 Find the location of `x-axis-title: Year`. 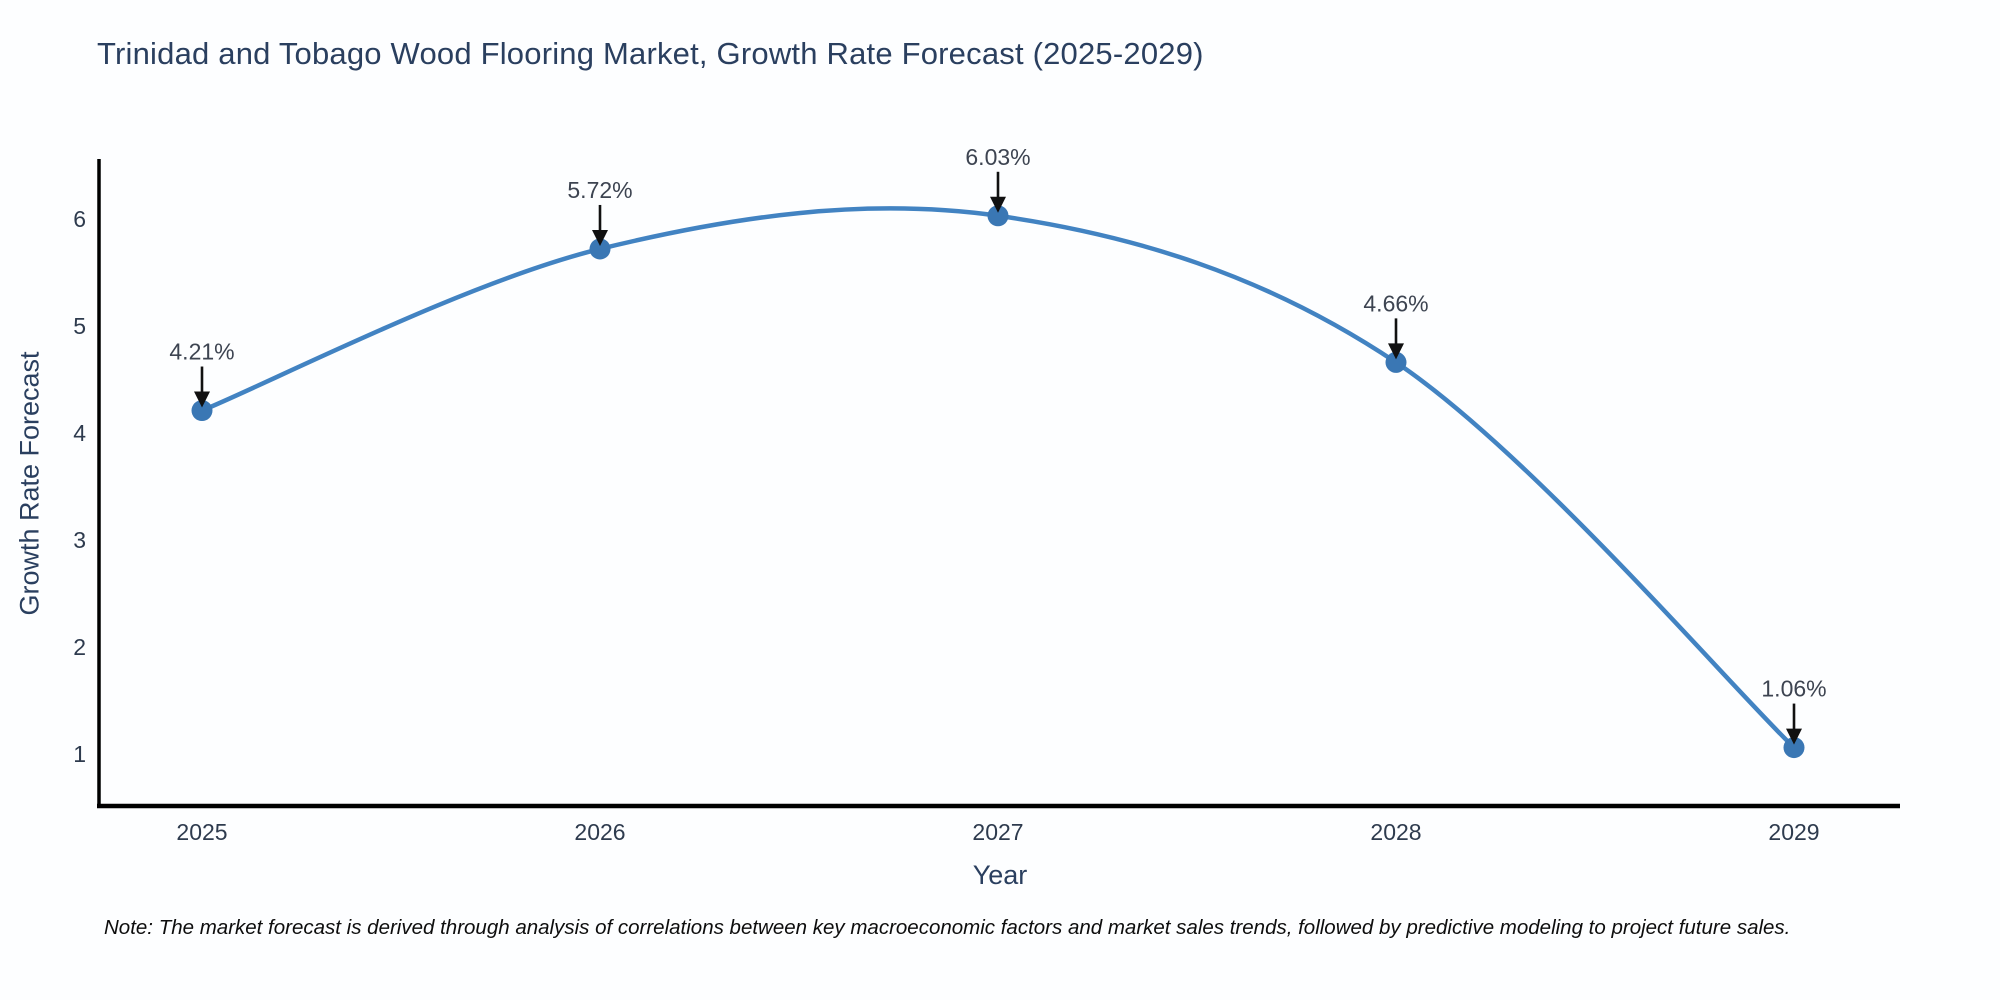

x-axis-title: Year is located at coordinates (1000, 875).